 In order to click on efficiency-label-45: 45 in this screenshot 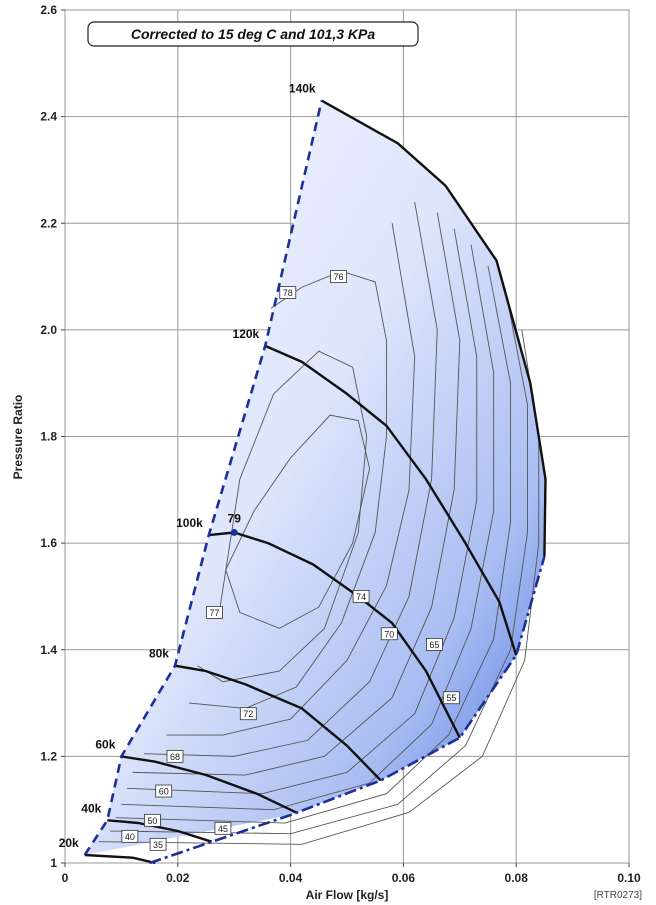, I will do `click(223, 829)`.